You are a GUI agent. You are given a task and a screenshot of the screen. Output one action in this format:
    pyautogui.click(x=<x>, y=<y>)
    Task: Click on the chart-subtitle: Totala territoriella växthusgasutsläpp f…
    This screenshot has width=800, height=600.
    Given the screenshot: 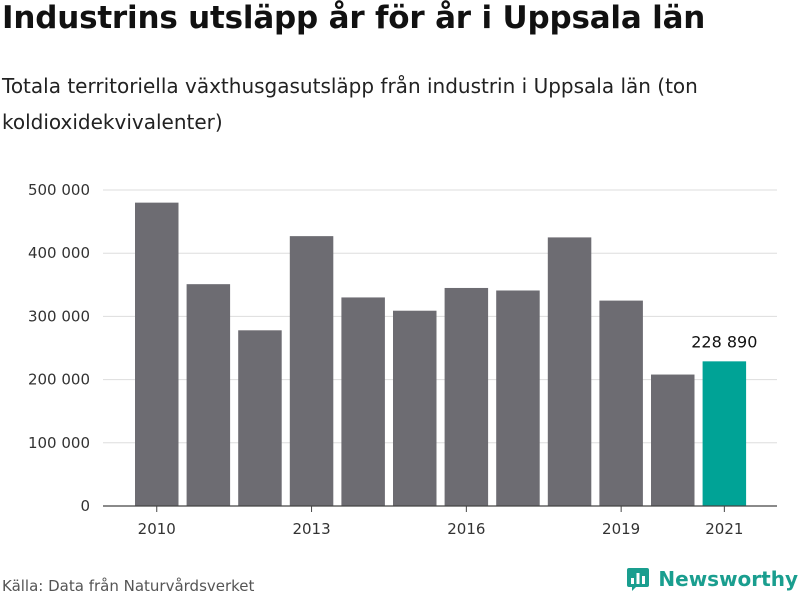 What is the action you would take?
    pyautogui.click(x=350, y=104)
    